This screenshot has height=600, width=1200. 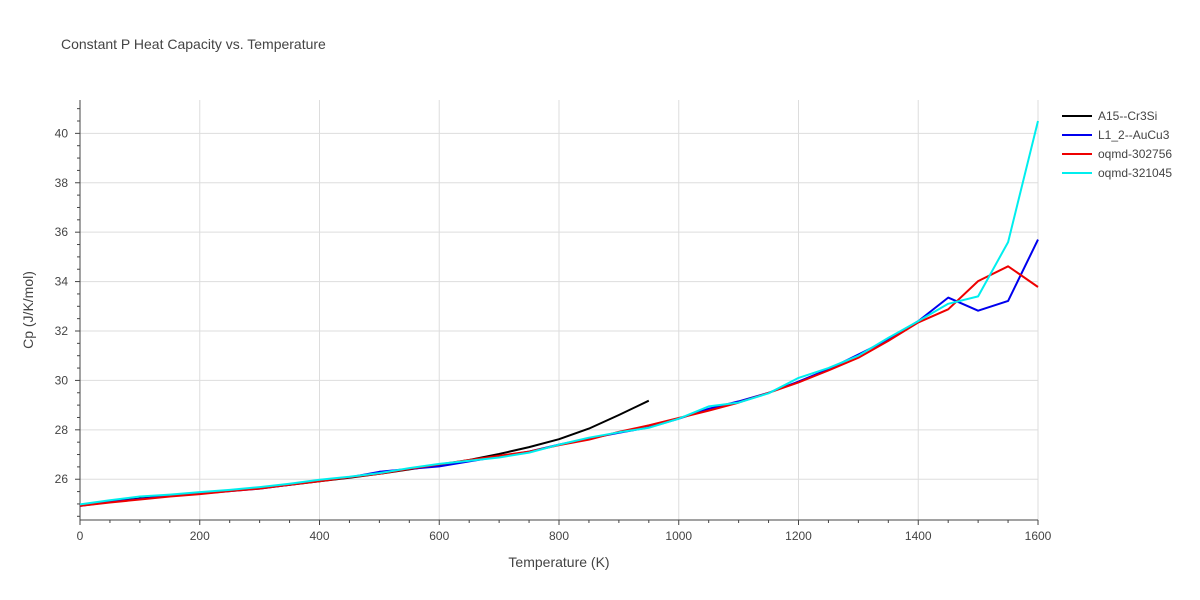 I want to click on legend-label: A15--Cr3Si, so click(x=1128, y=115).